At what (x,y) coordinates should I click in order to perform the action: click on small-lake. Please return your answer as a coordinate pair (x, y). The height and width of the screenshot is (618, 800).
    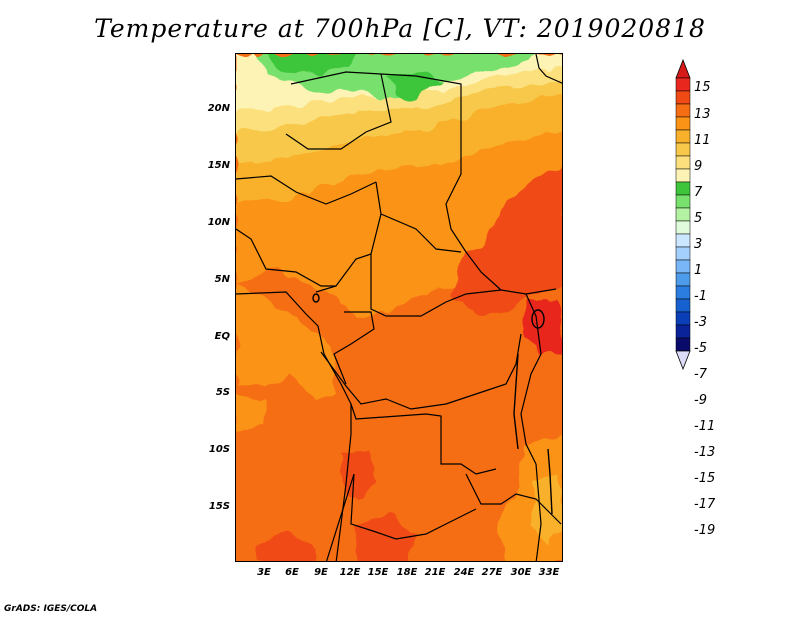
    Looking at the image, I should click on (316, 298).